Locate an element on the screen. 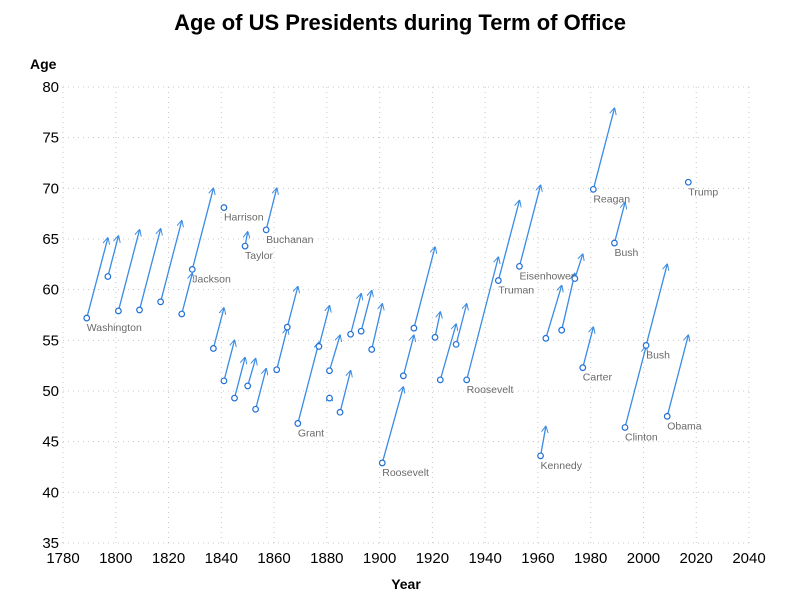 The image size is (800, 600). president-label: Harrison is located at coordinates (244, 218).